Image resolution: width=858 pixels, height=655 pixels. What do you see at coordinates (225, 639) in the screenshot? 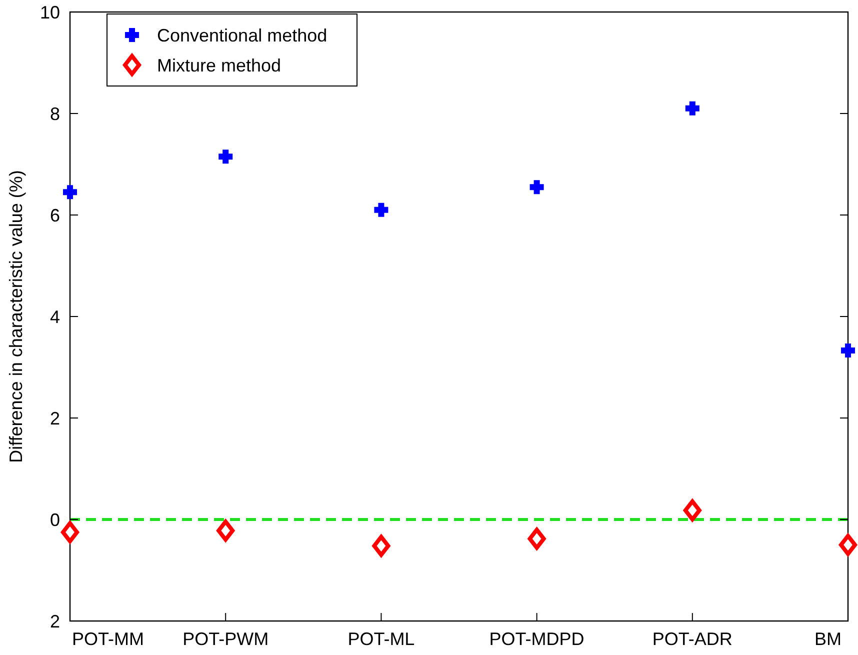
I see `x-tick-label: POT-PWM` at bounding box center [225, 639].